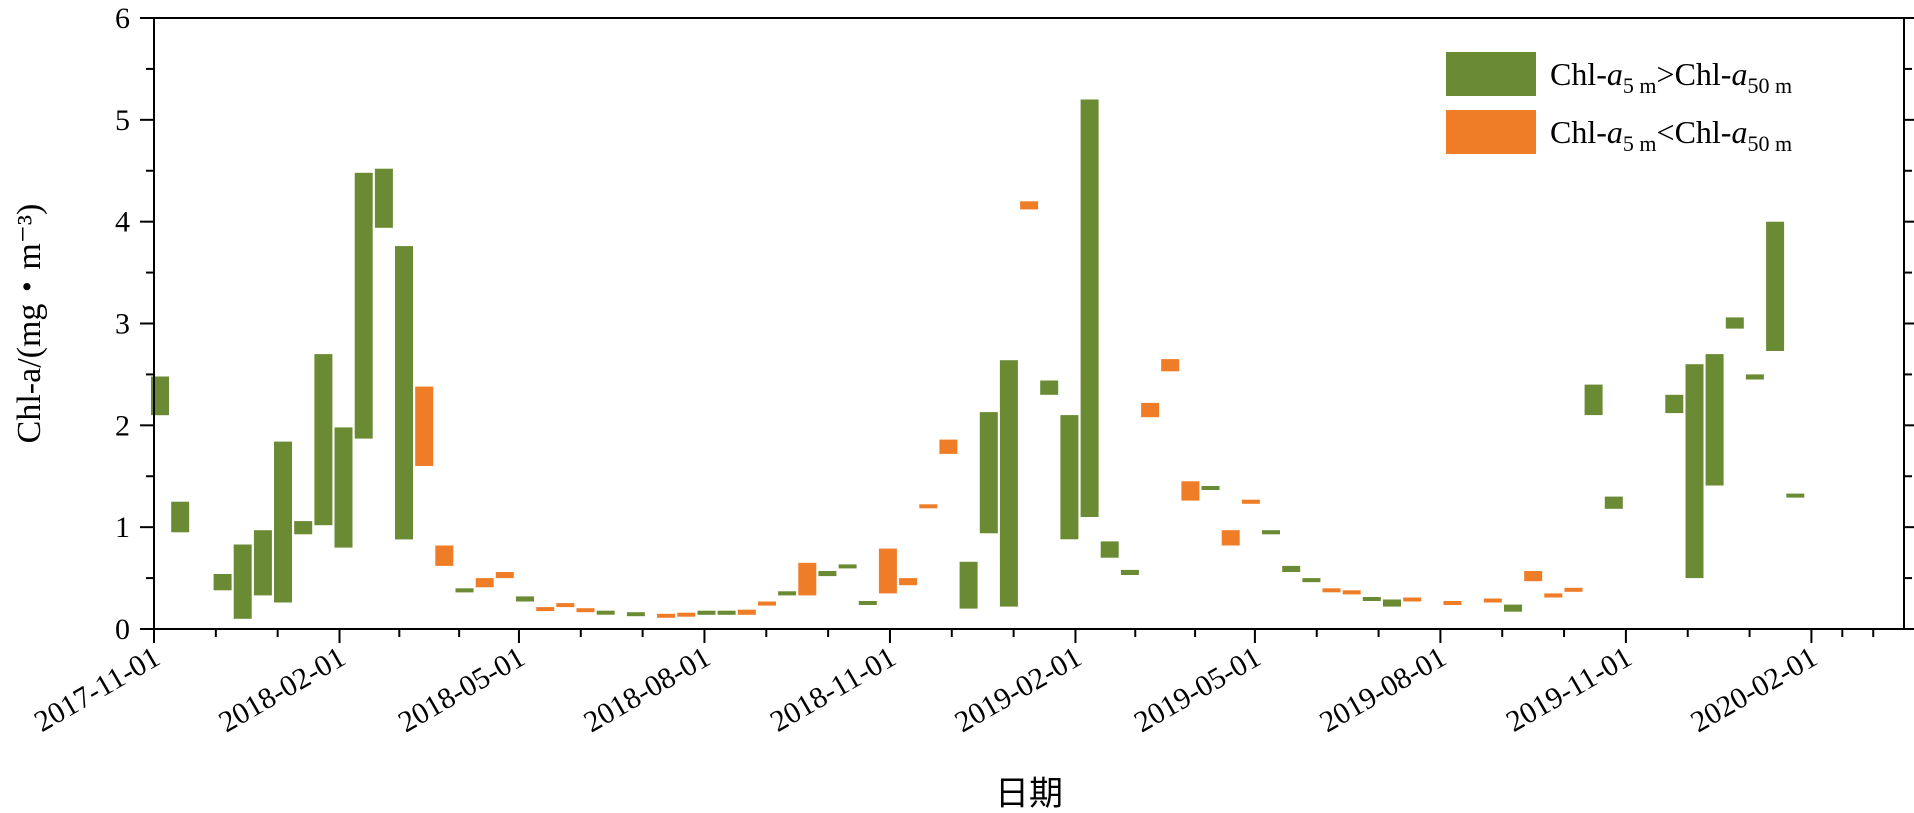 This screenshot has height=813, width=1914. Describe the element at coordinates (97, 689) in the screenshot. I see `x-tick-label: 2017-11-01` at that location.